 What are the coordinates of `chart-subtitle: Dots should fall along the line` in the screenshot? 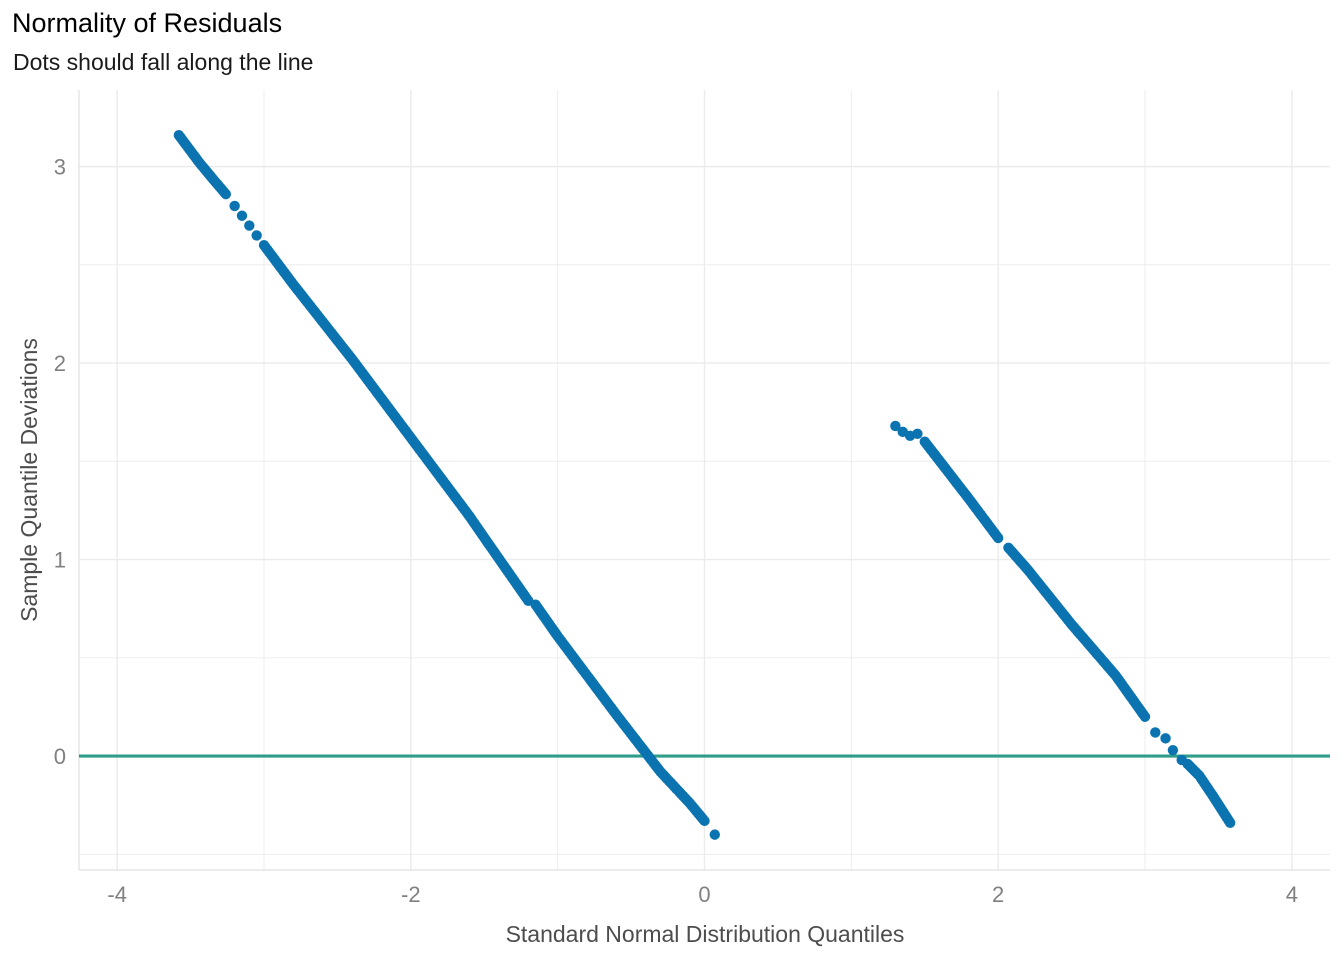 It's located at (163, 62).